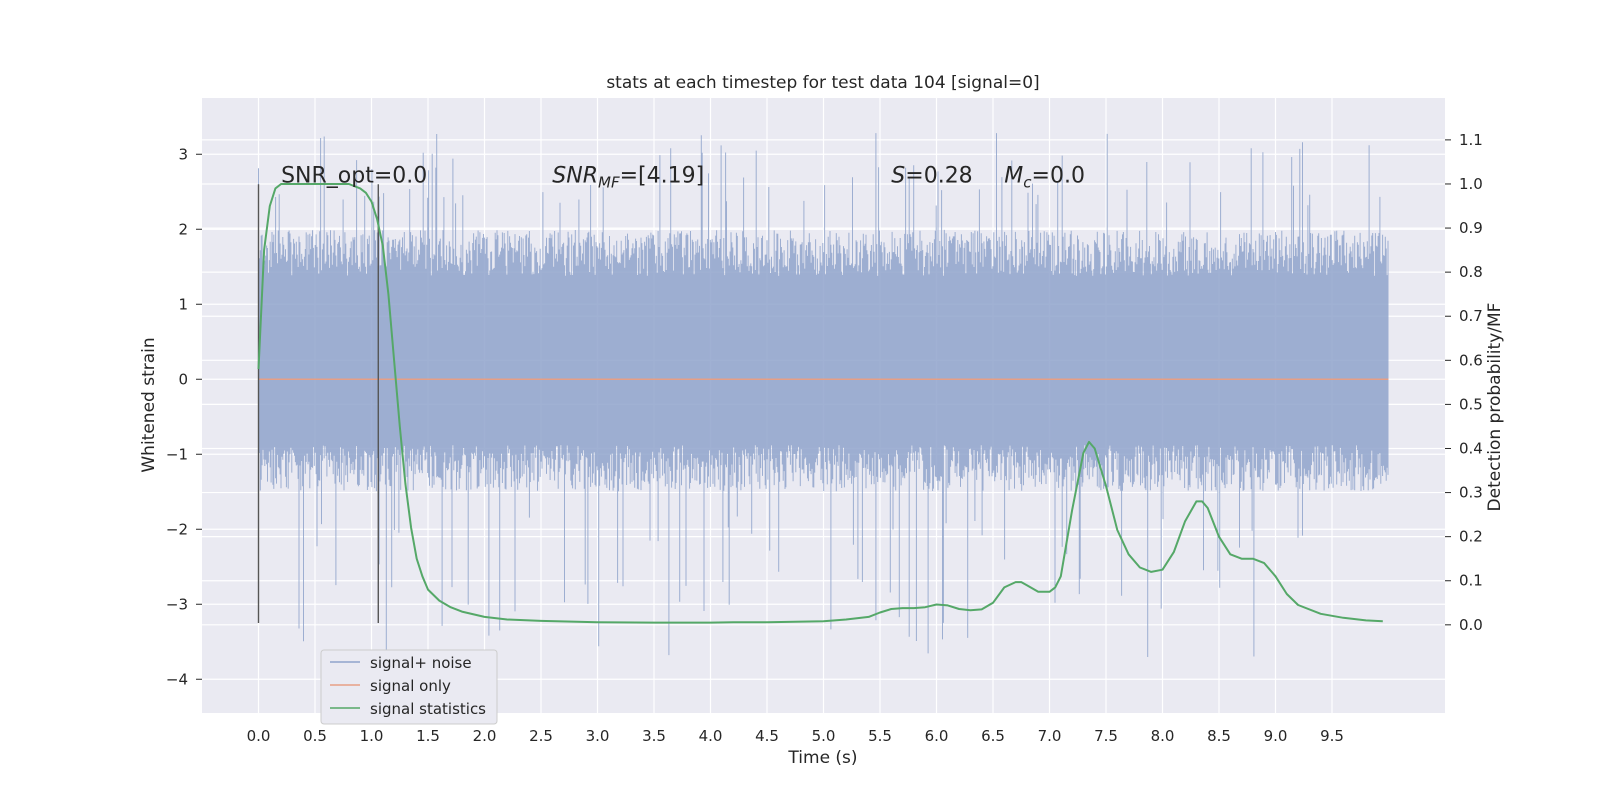 The width and height of the screenshot is (1600, 804). What do you see at coordinates (1471, 228) in the screenshot?
I see `y2-tick-label: 0.9` at bounding box center [1471, 228].